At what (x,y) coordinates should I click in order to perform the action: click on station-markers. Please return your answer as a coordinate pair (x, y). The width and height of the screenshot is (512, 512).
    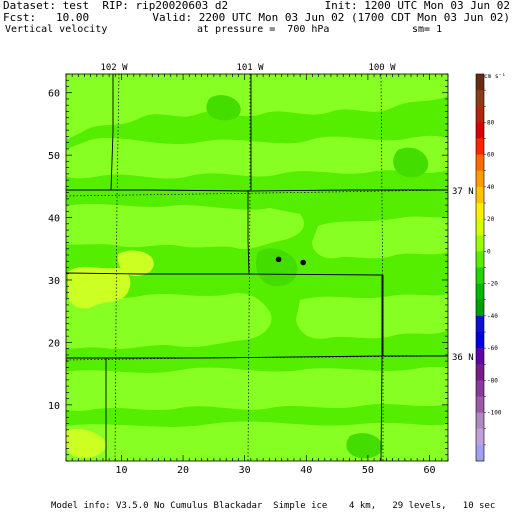
    Looking at the image, I should click on (291, 261).